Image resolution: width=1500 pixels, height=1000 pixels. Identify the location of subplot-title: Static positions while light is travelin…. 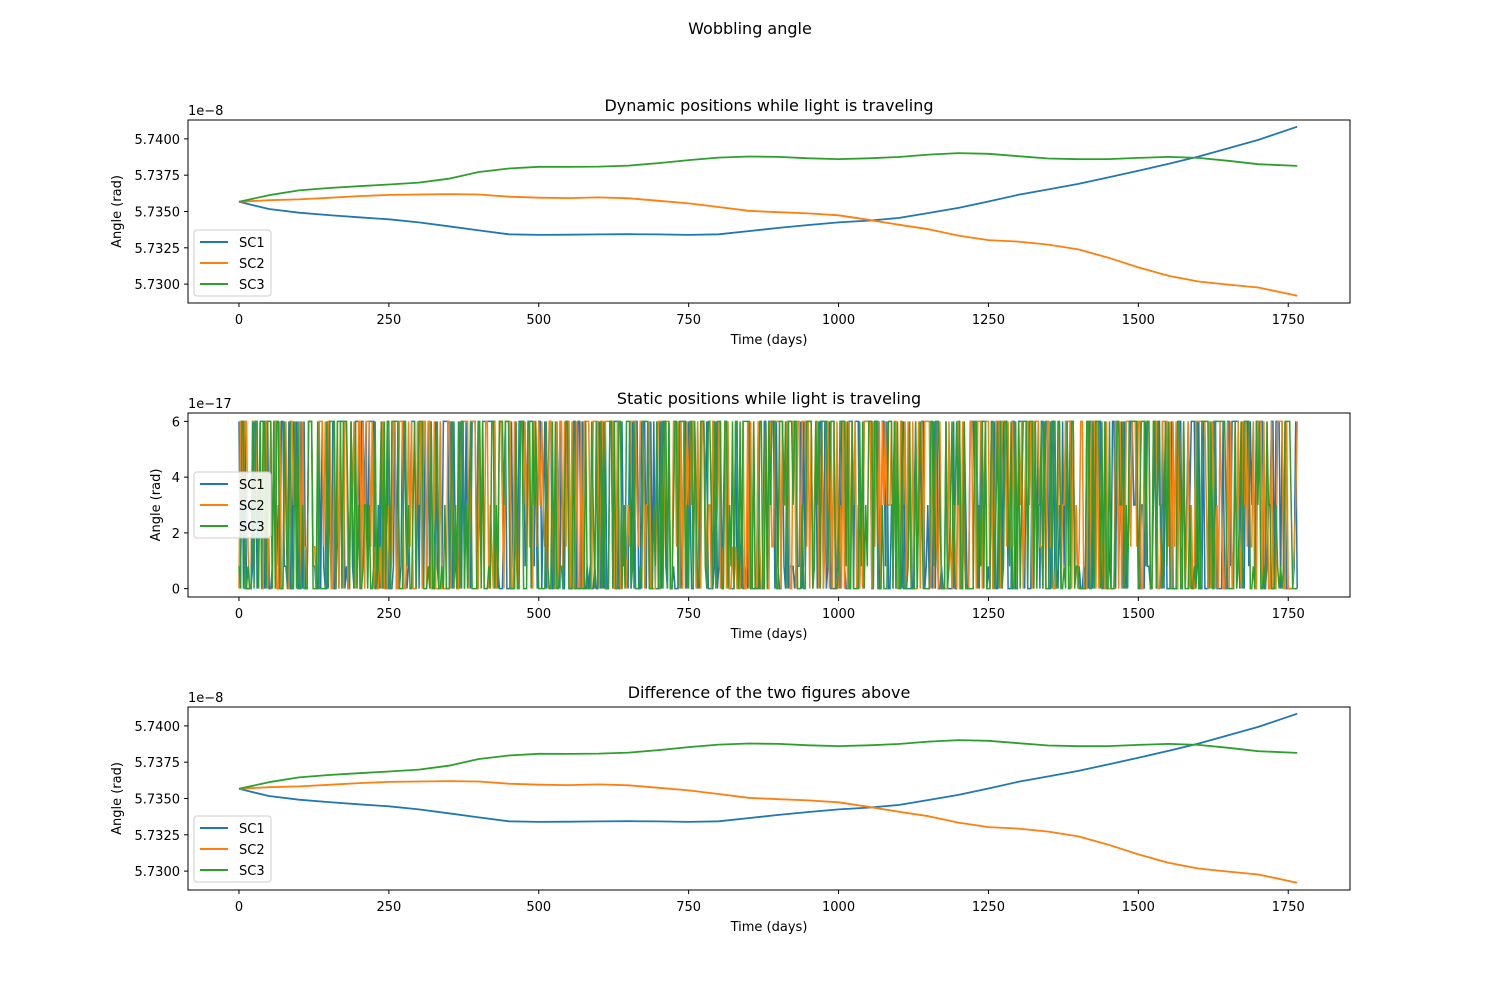
(769, 398).